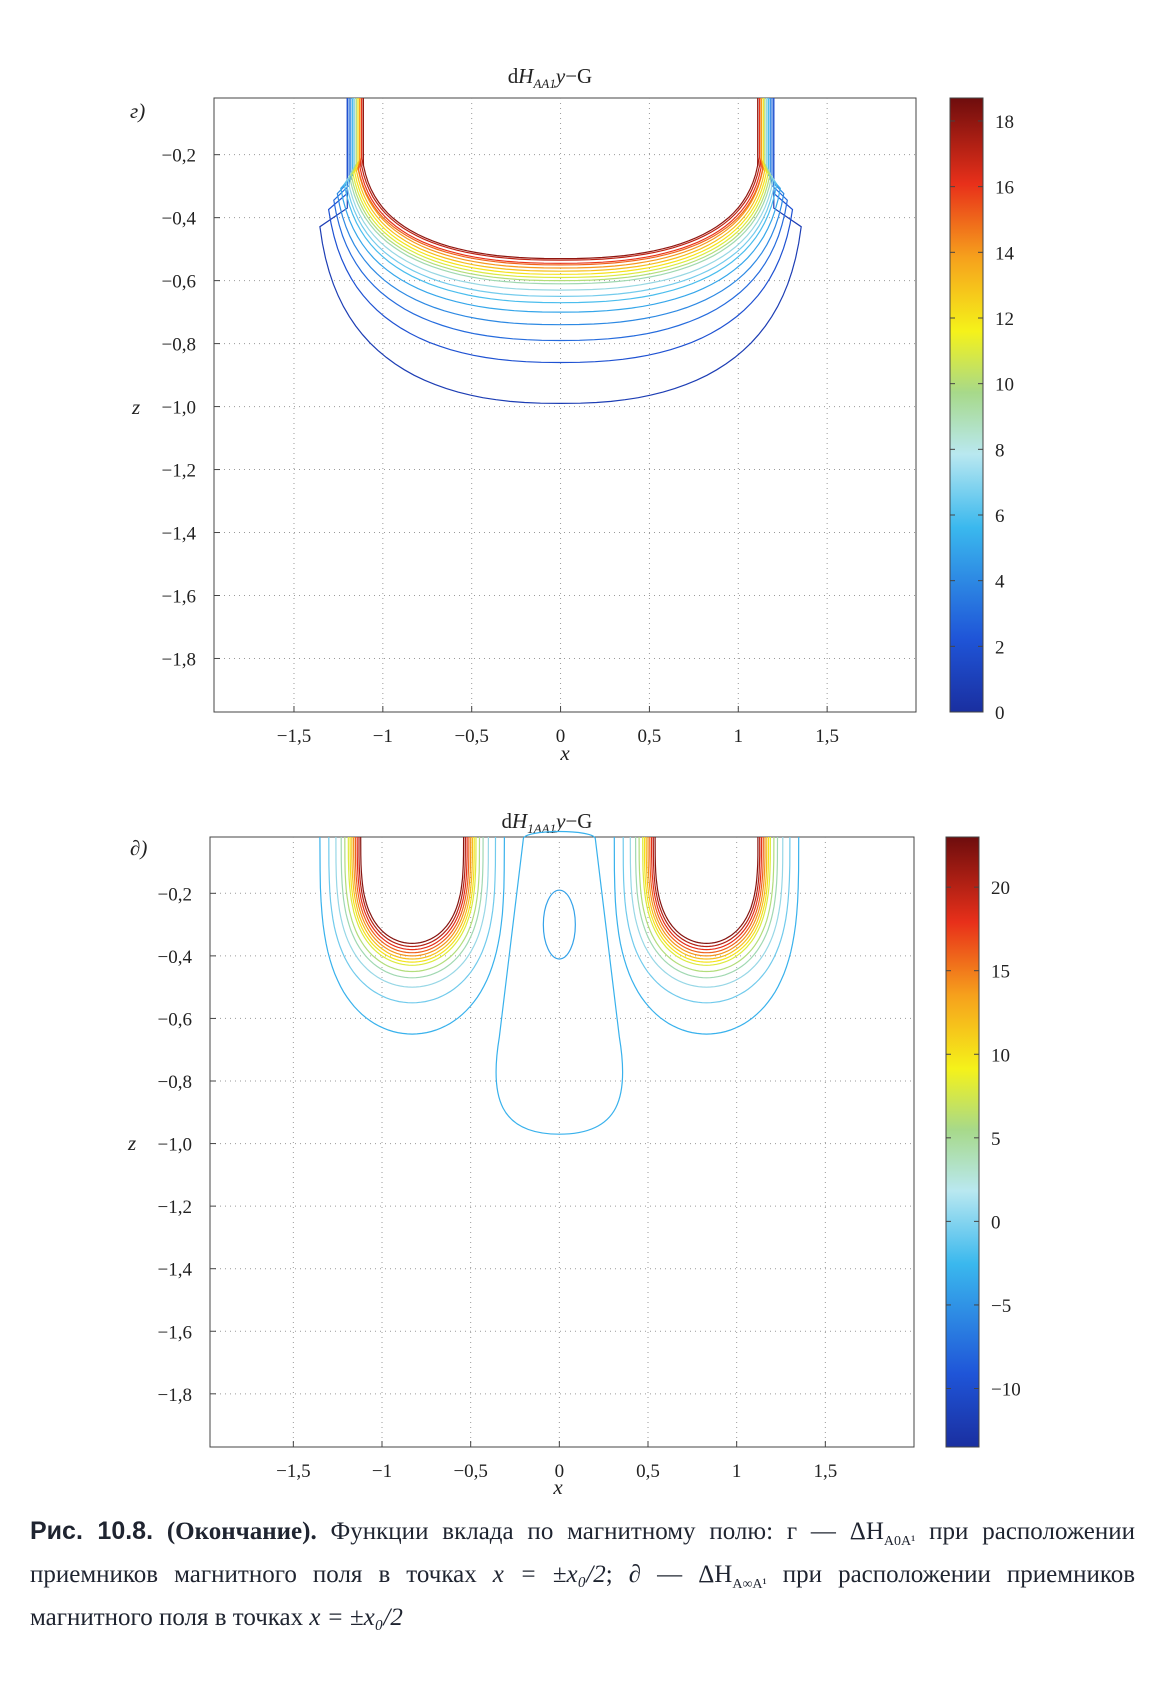  Describe the element at coordinates (356, 1617) in the screenshot. I see `caption-math-2: x = ±x₀/2` at that location.